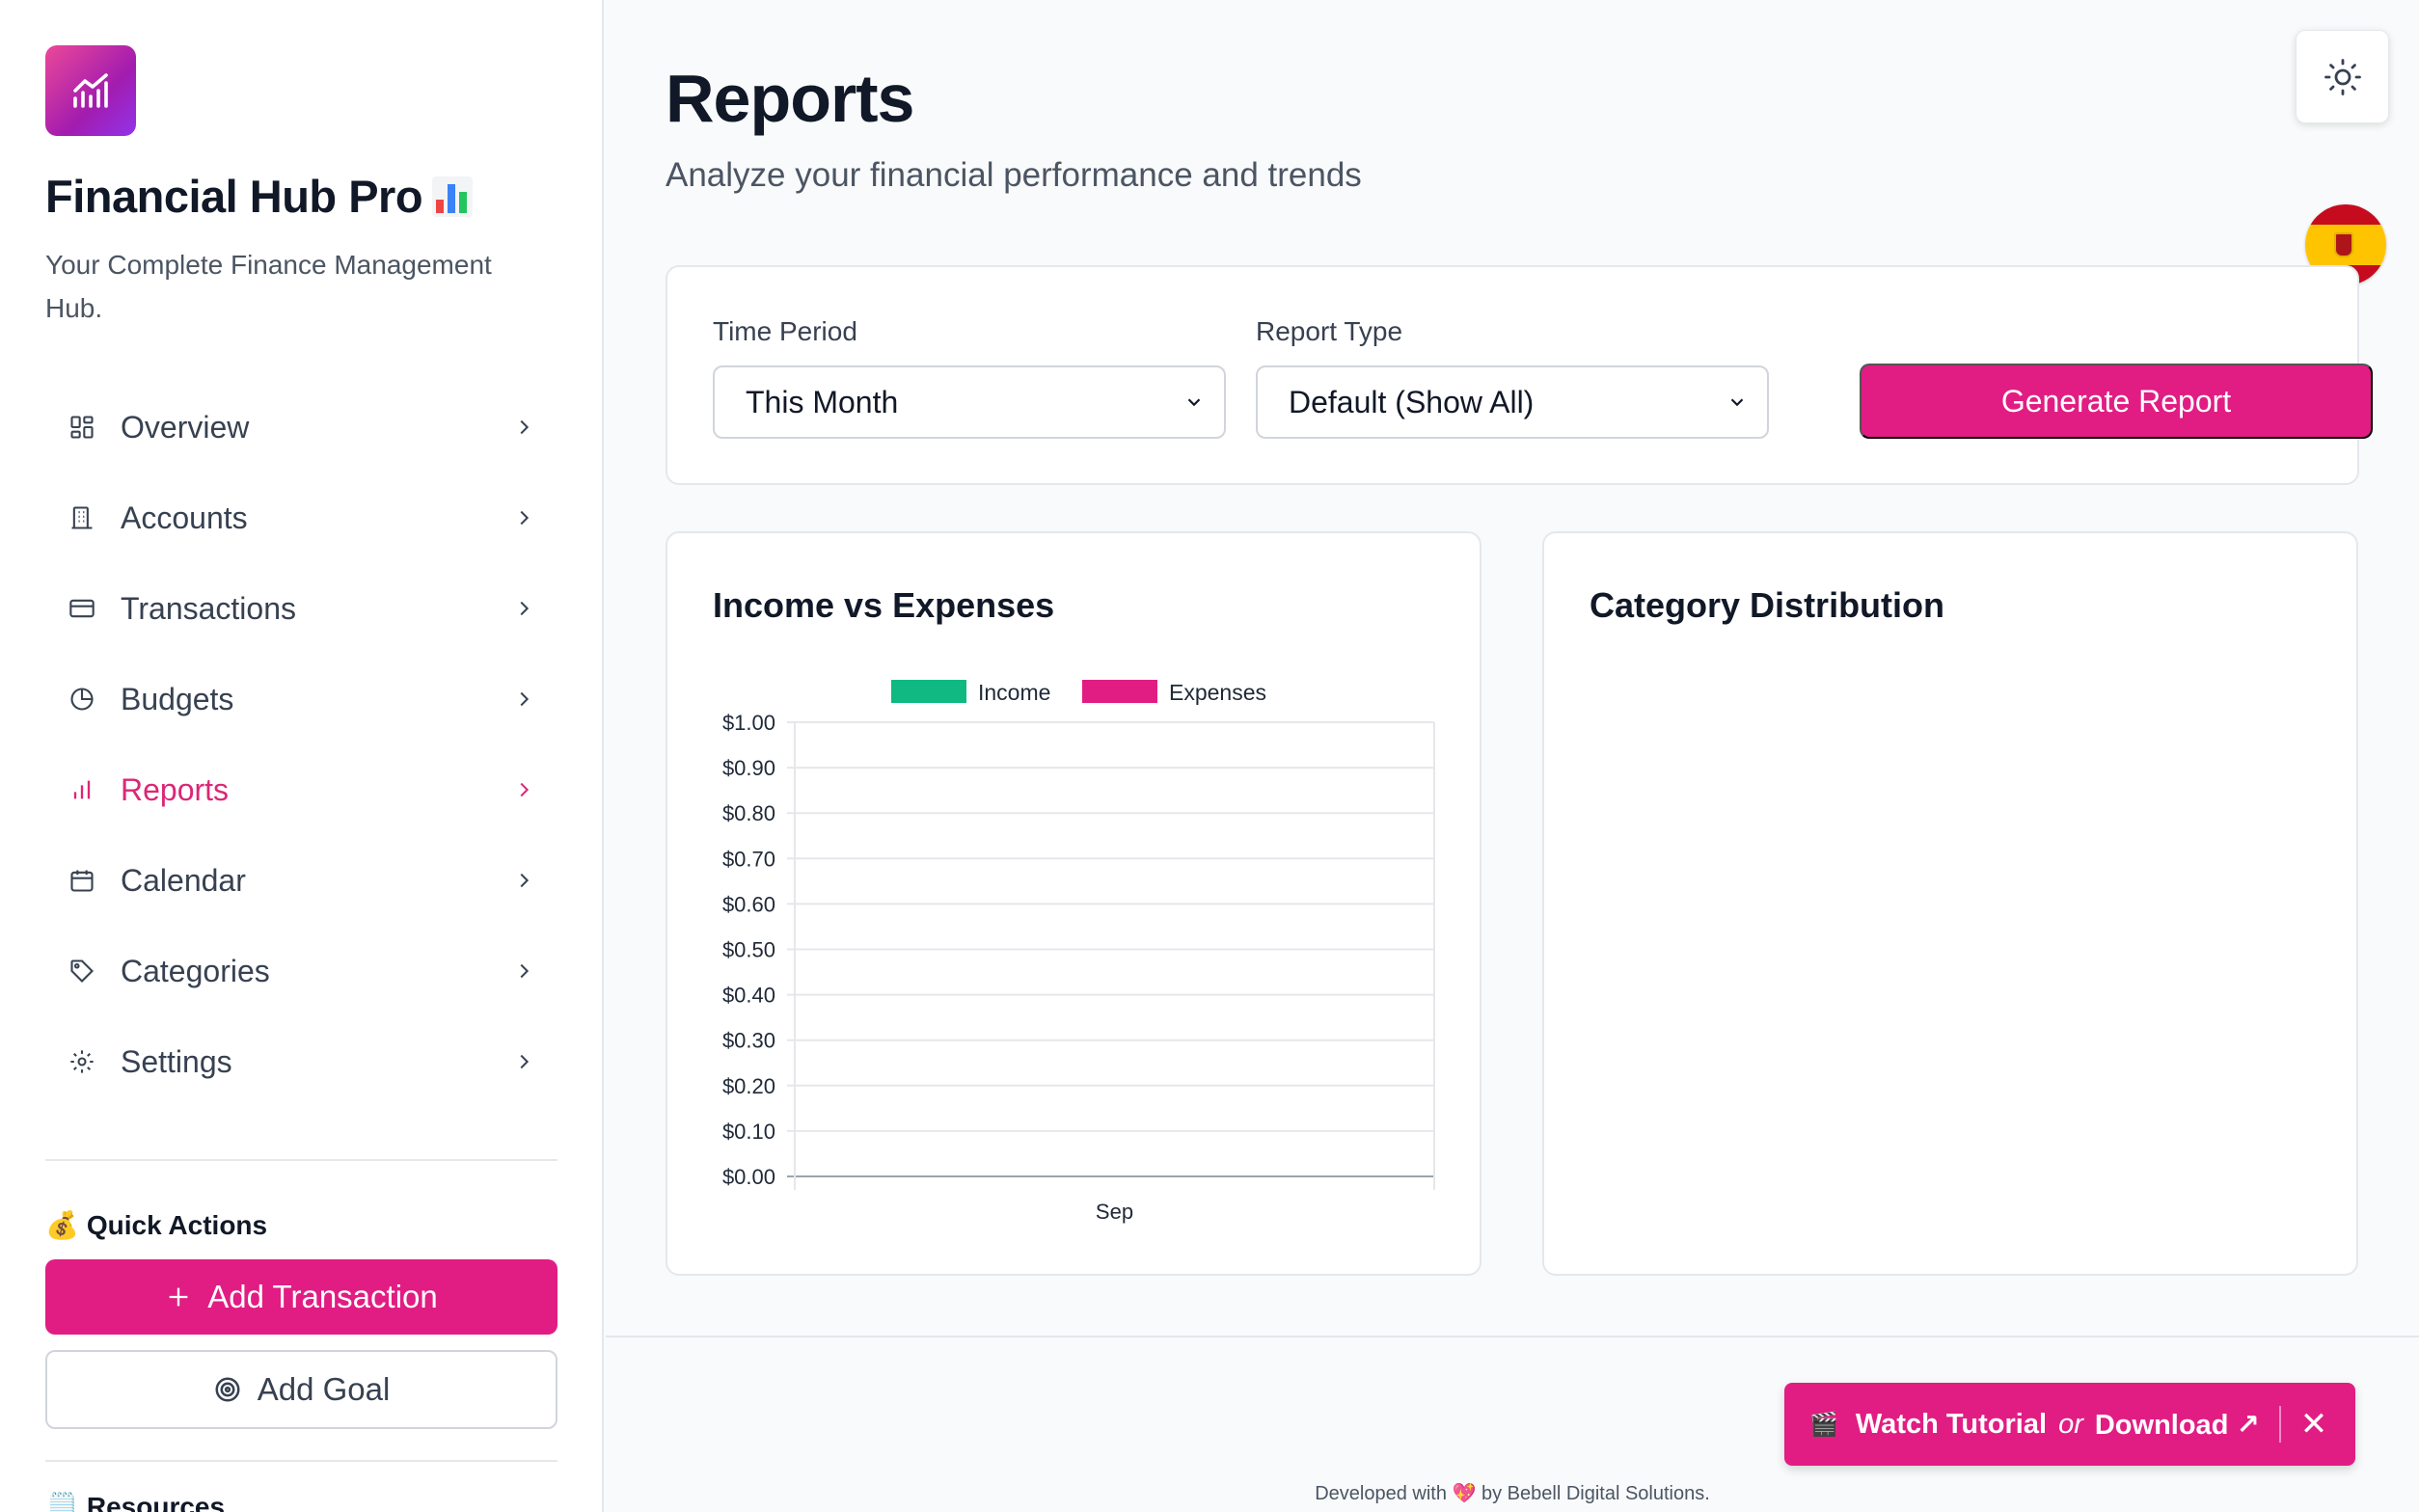 Image resolution: width=2419 pixels, height=1512 pixels. I want to click on sidebar-item-label: Accounts, so click(184, 517).